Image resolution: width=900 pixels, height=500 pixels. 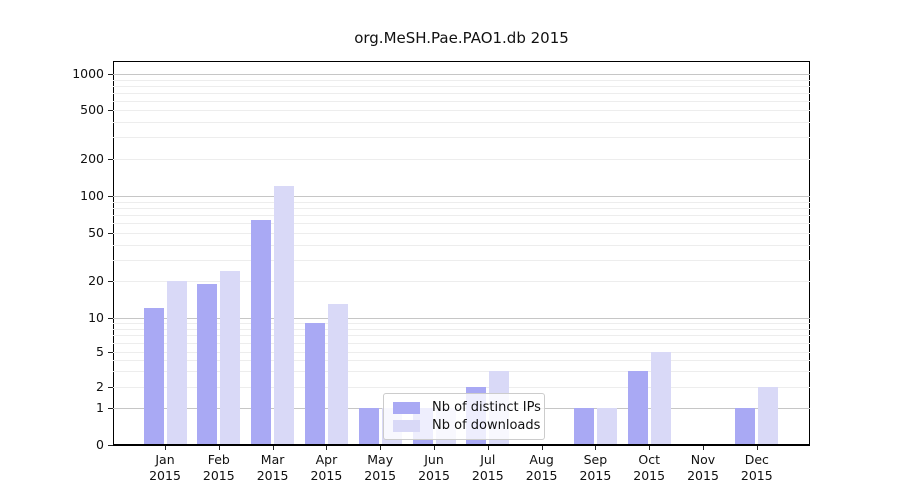 What do you see at coordinates (218, 467) in the screenshot?
I see `x-tick-label: Feb 2015` at bounding box center [218, 467].